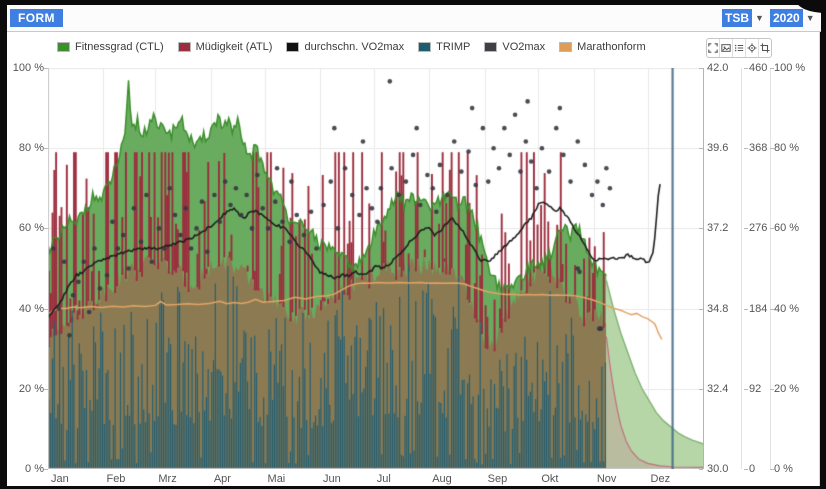 The image size is (826, 489). Describe the element at coordinates (606, 479) in the screenshot. I see `x-axis-month-label: Nov` at that location.